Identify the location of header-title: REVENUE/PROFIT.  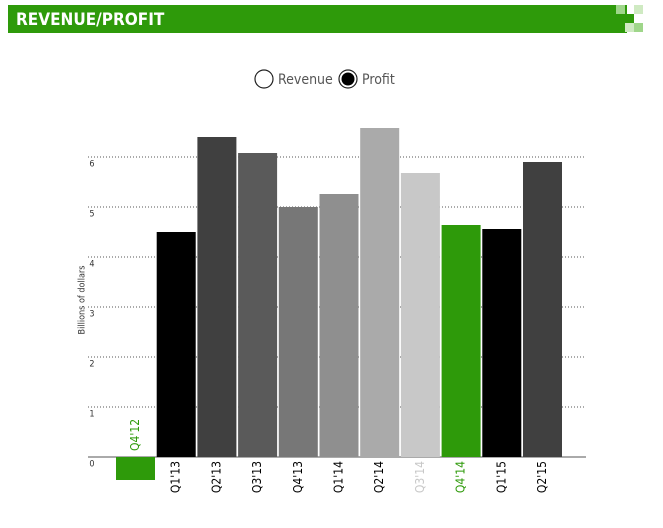
(90, 20).